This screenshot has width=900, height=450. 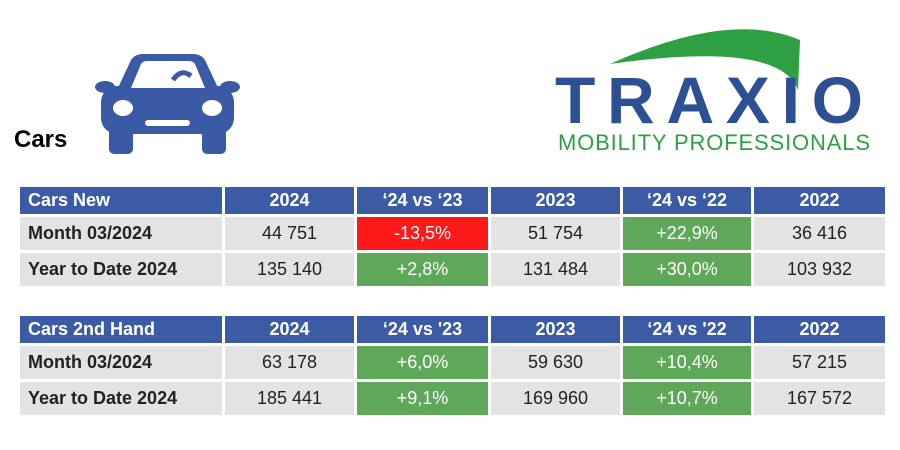 What do you see at coordinates (422, 329) in the screenshot?
I see `cell: ‘24 vs '23` at bounding box center [422, 329].